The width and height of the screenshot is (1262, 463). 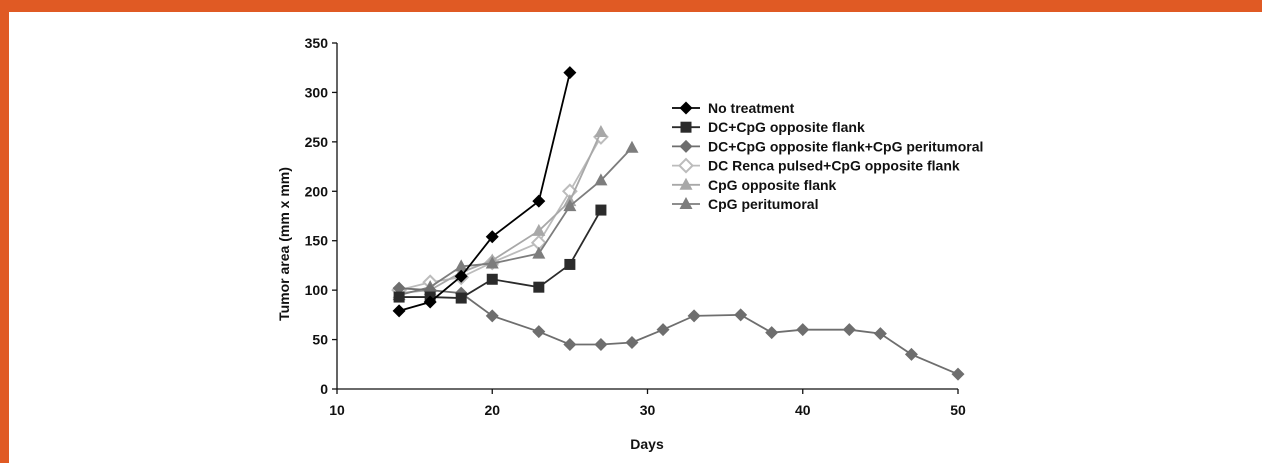 I want to click on legend-label: No treatment, so click(x=751, y=108).